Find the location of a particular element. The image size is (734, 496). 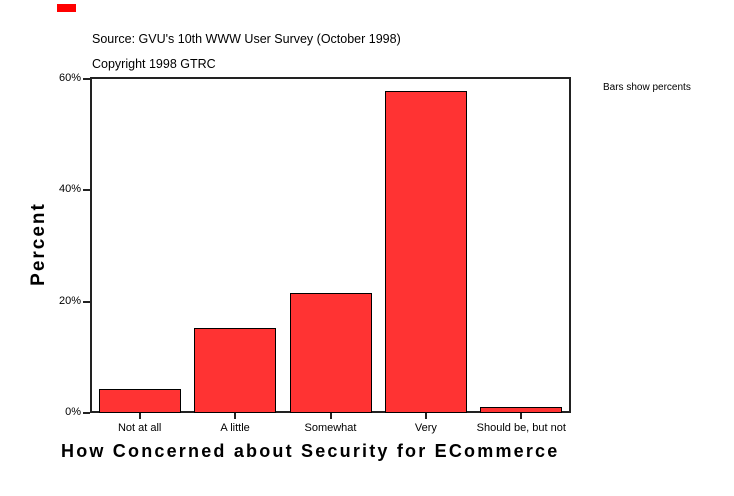

x-axis-tick-label: Very is located at coordinates (425, 428).